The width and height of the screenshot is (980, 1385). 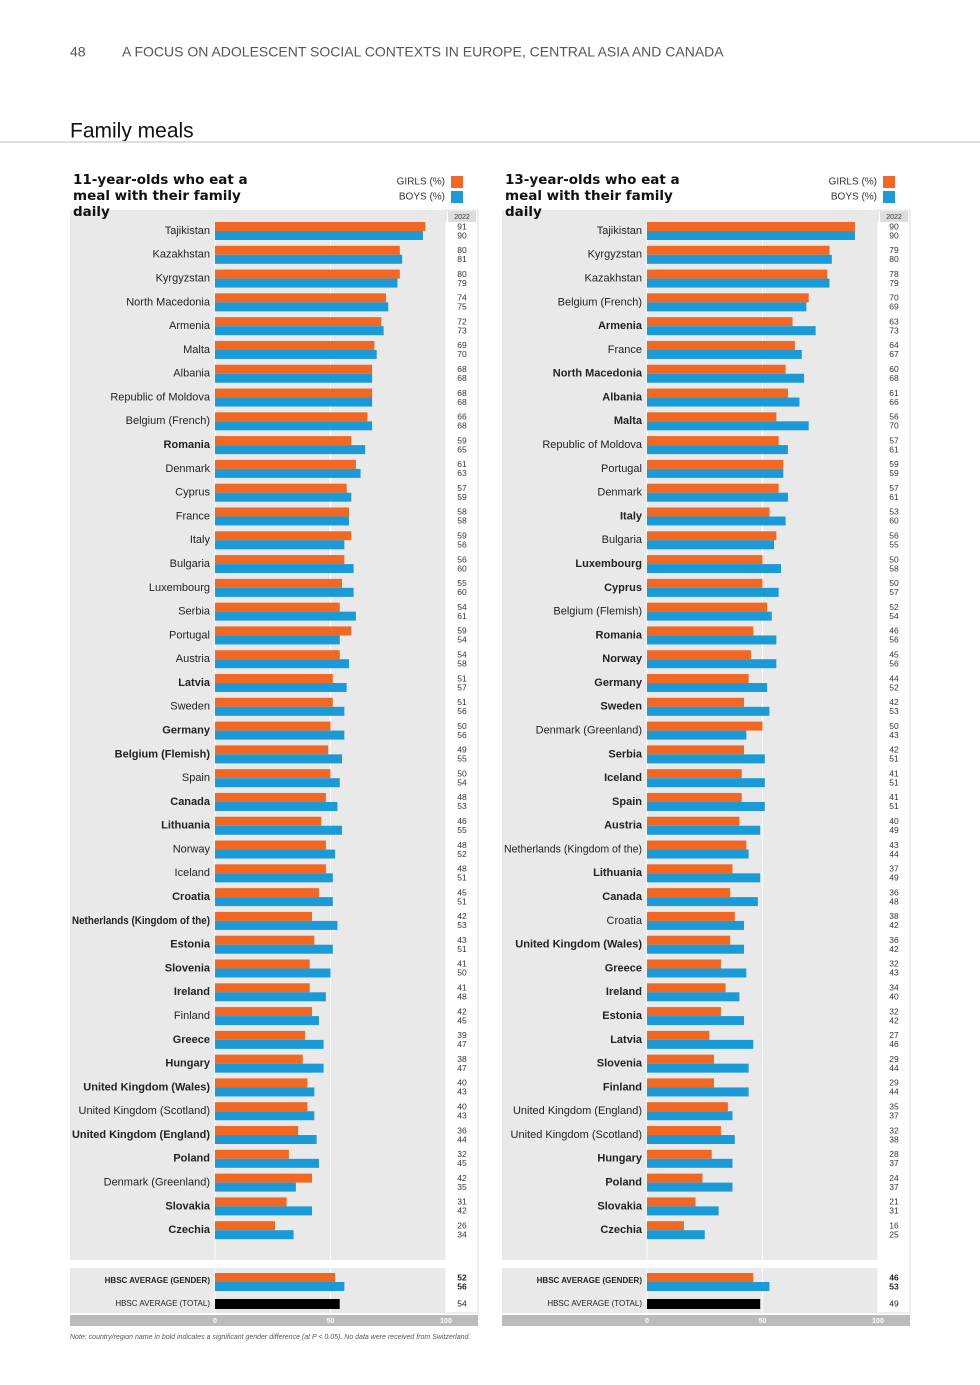 What do you see at coordinates (190, 802) in the screenshot?
I see `category-label: Canada` at bounding box center [190, 802].